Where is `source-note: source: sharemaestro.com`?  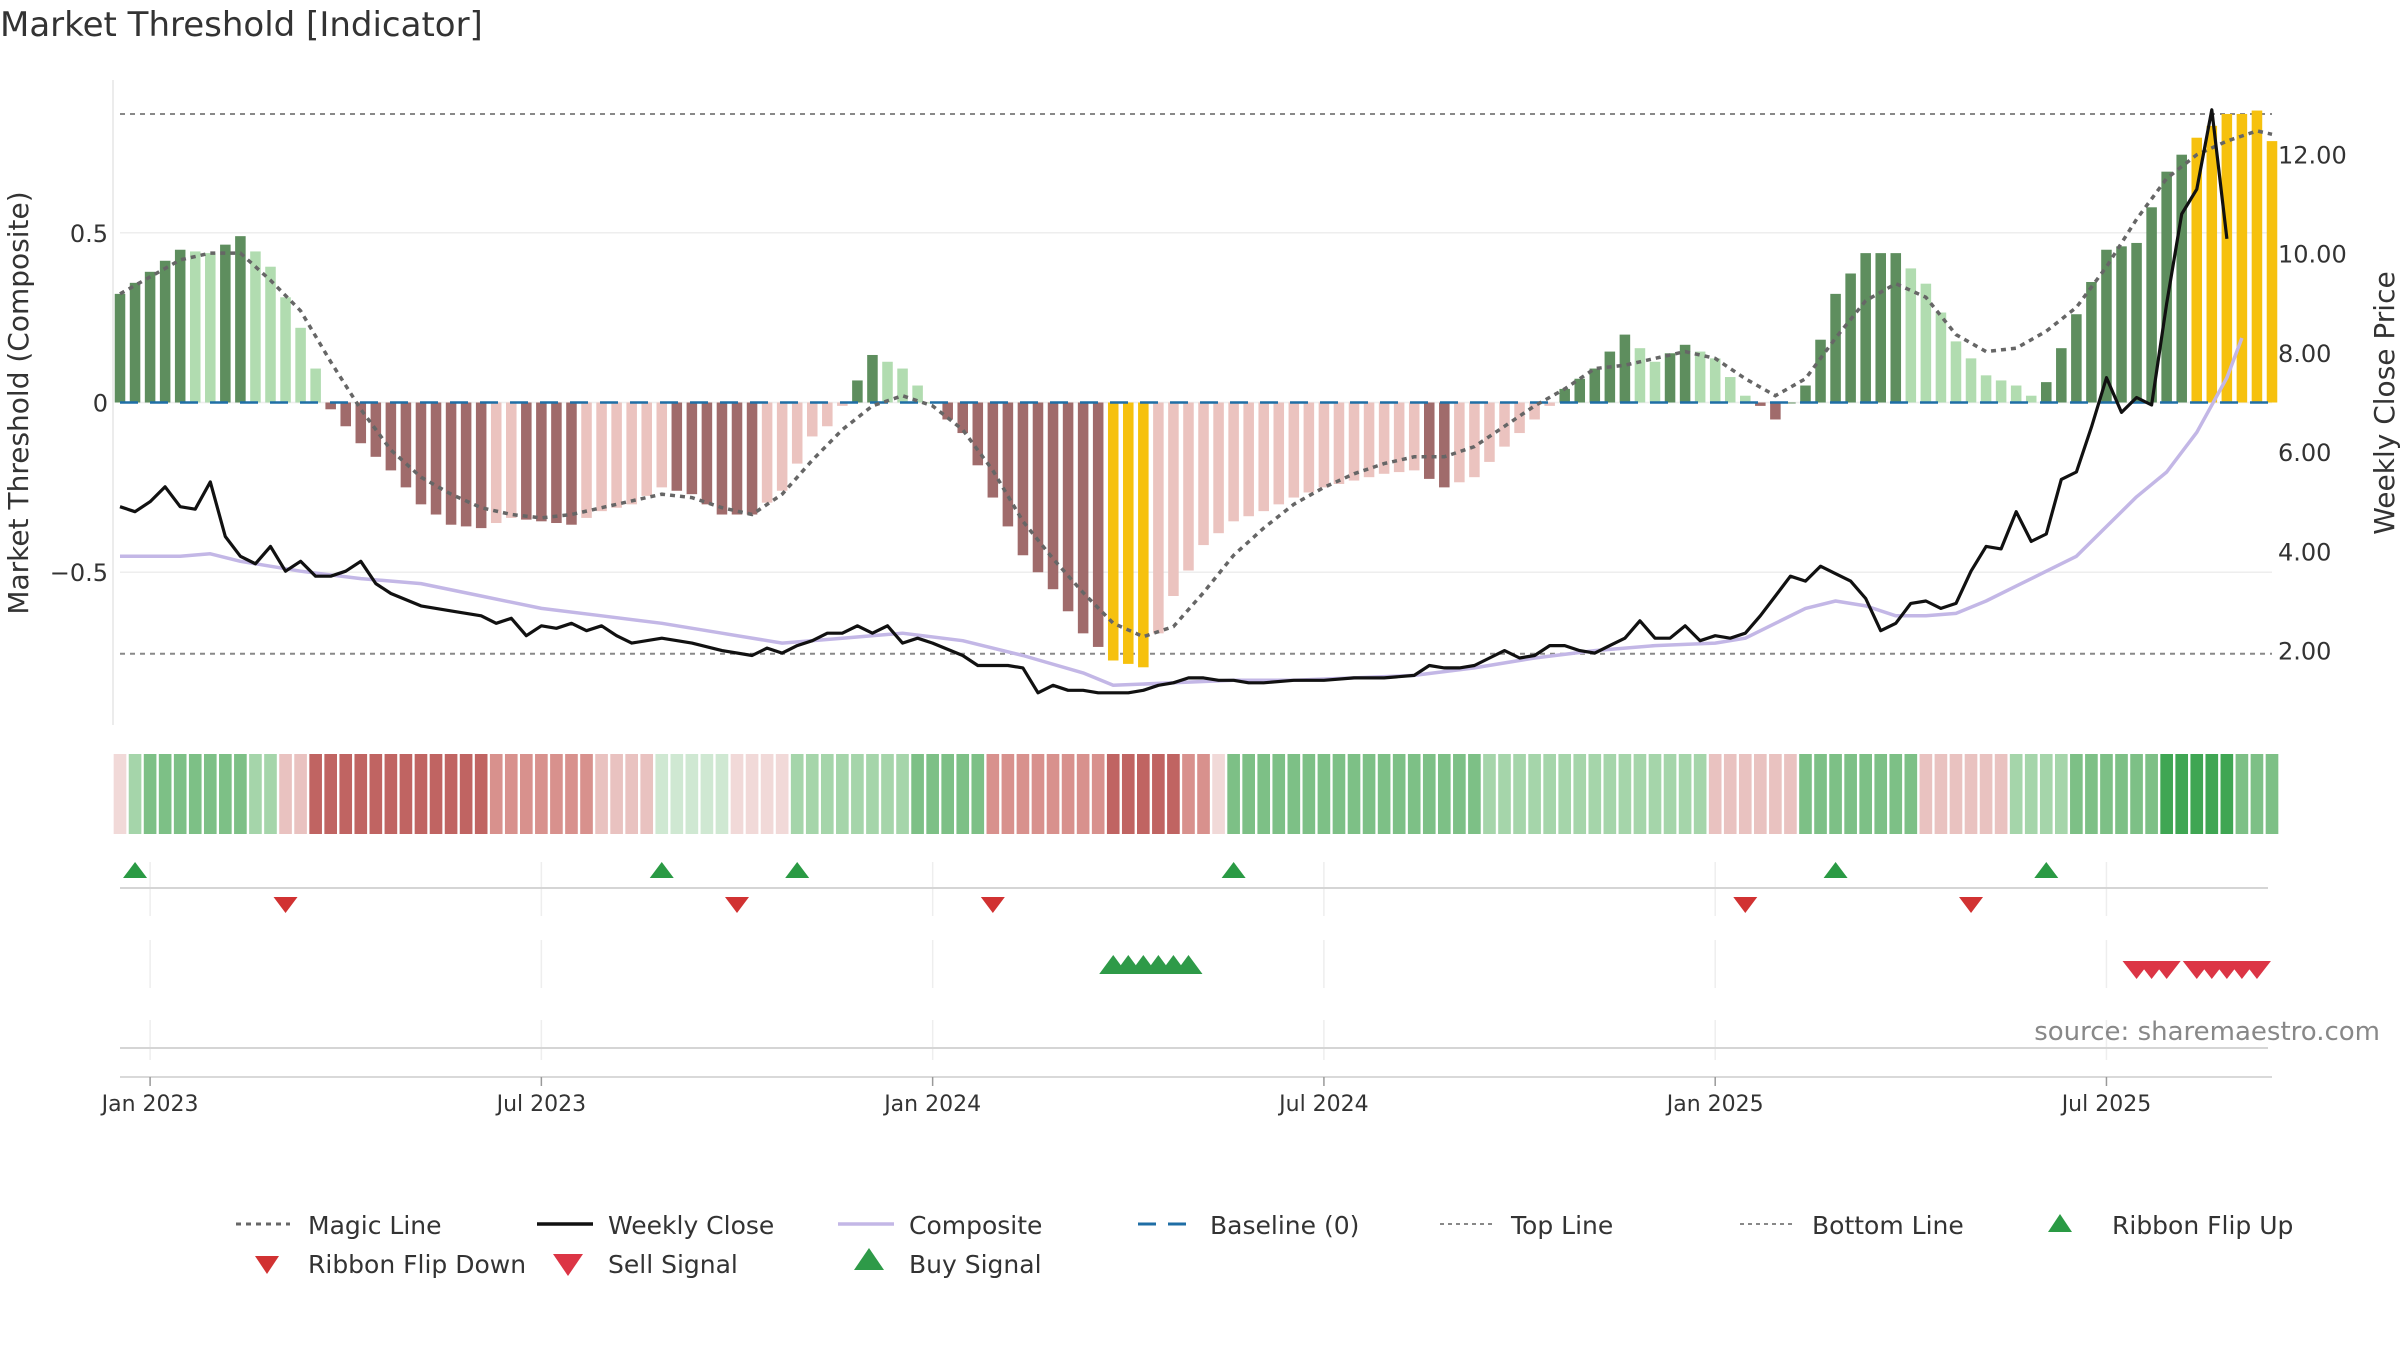
source-note: source: sharemaestro.com is located at coordinates (2207, 1032).